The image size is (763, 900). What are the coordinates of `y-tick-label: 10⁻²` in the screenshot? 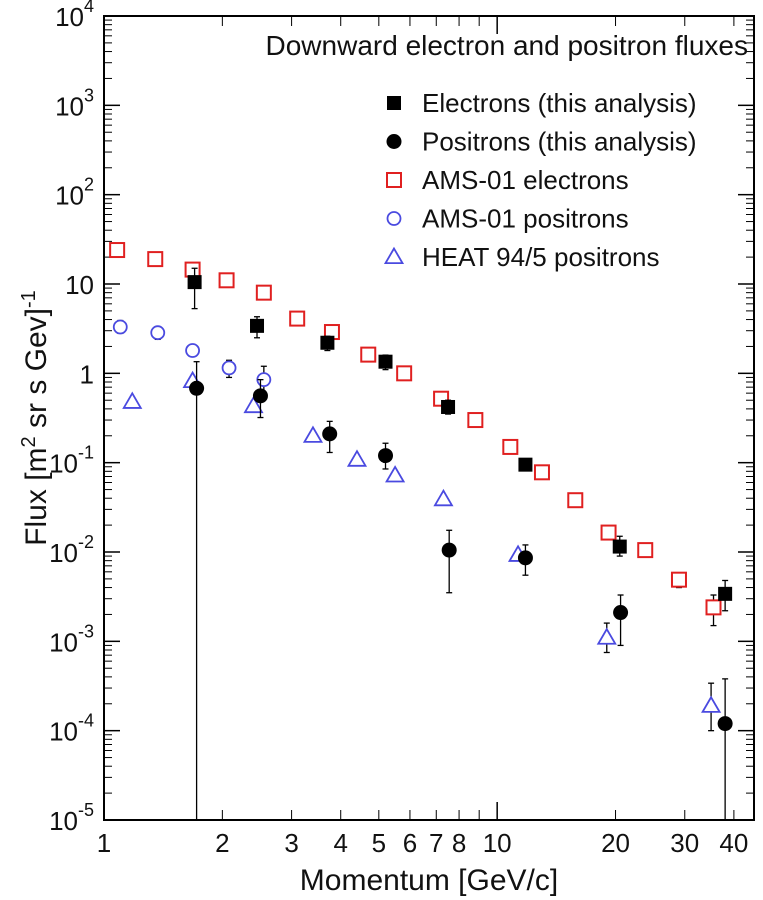 It's located at (71, 550).